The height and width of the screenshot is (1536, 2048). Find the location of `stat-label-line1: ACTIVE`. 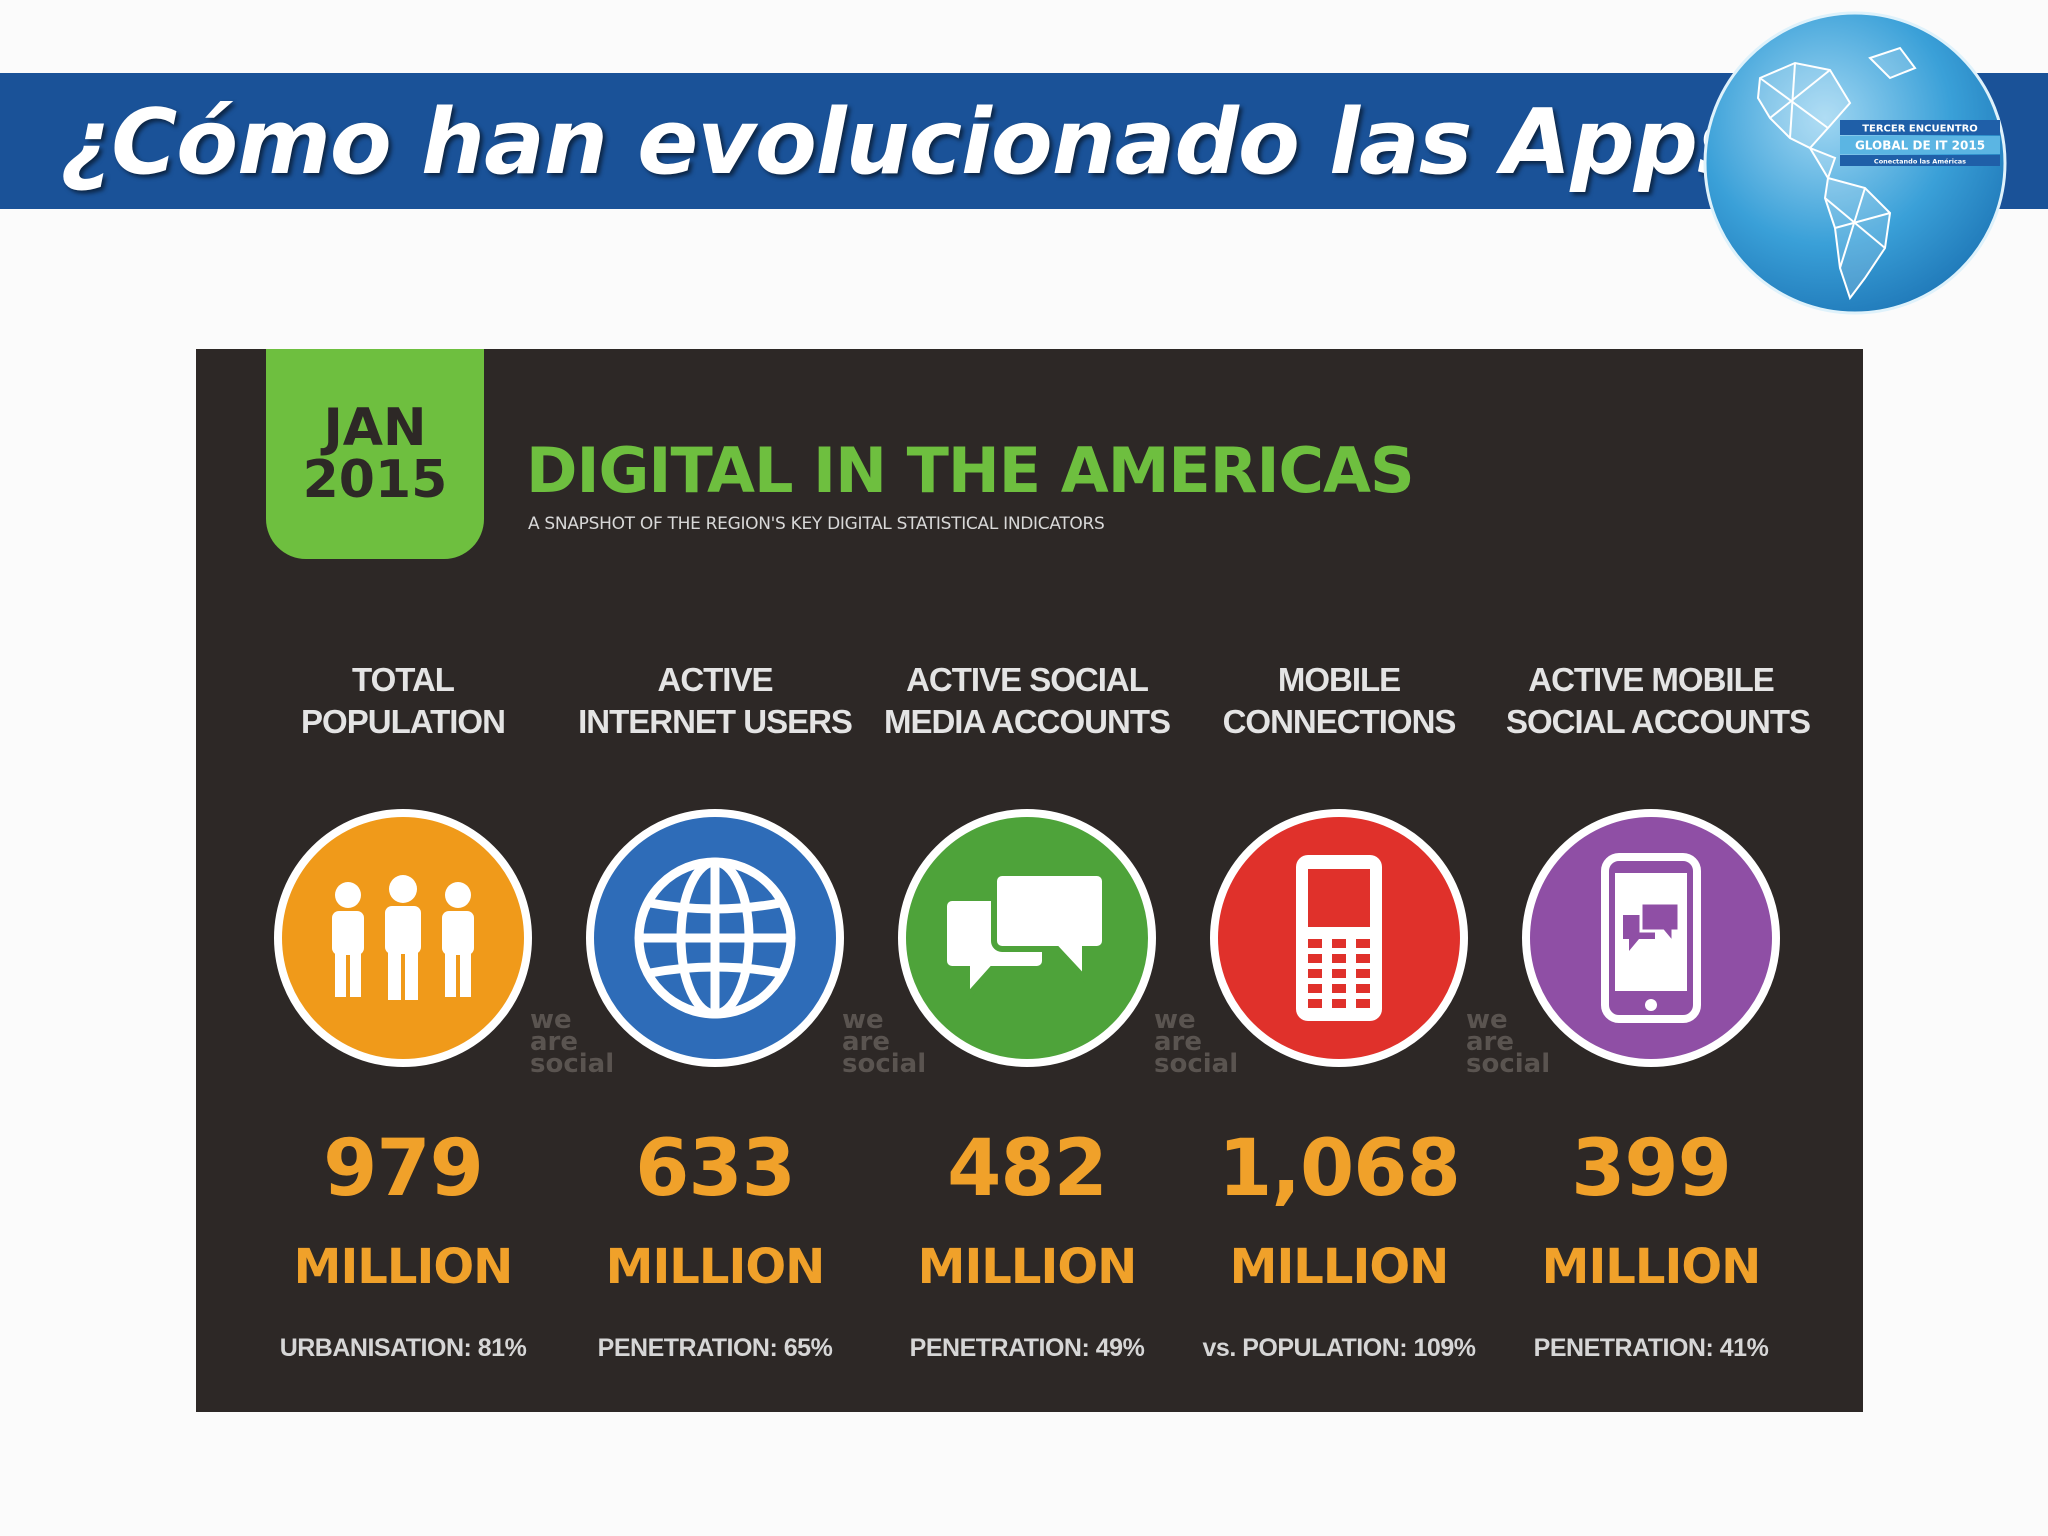

stat-label-line1: ACTIVE is located at coordinates (715, 679).